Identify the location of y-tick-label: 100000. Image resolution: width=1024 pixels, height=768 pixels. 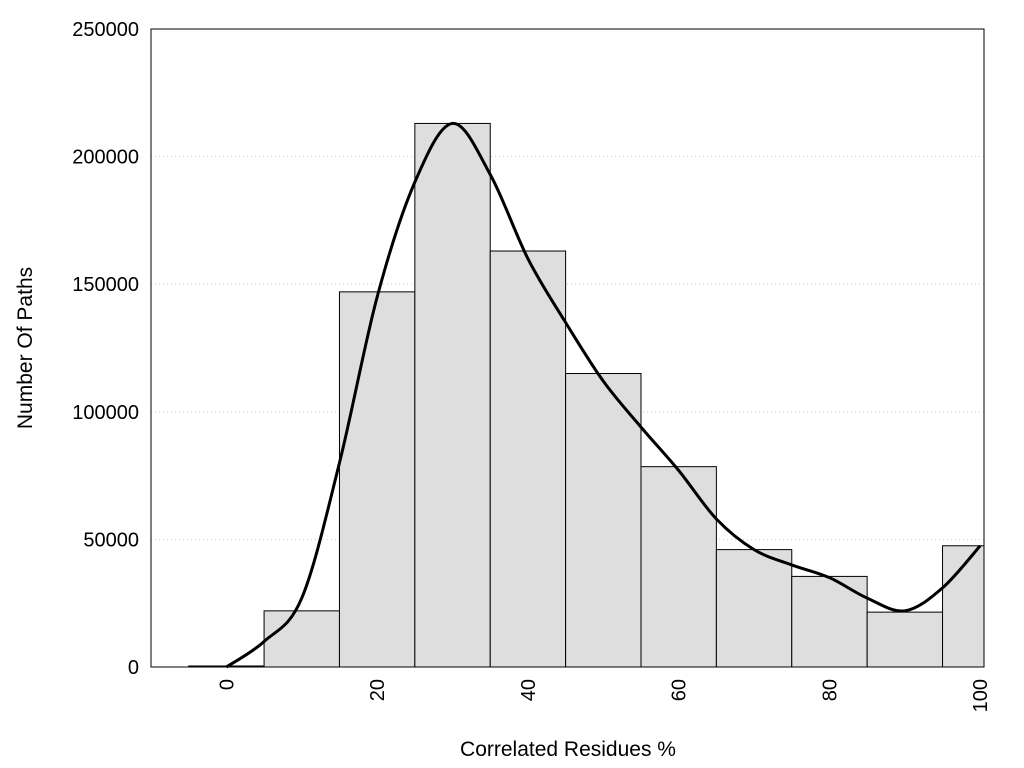
(105, 413).